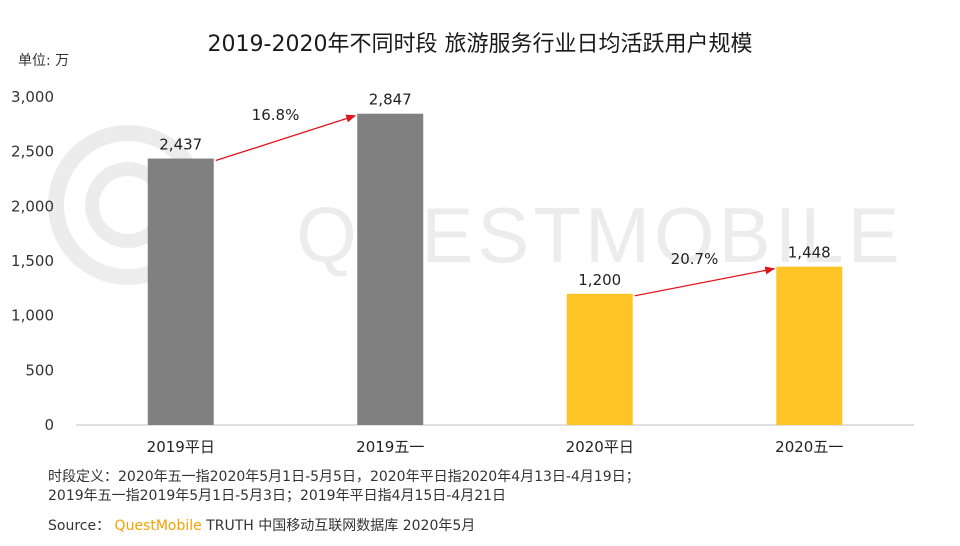 This screenshot has width=960, height=546. What do you see at coordinates (32, 316) in the screenshot?
I see `y-tick-label: 1,000` at bounding box center [32, 316].